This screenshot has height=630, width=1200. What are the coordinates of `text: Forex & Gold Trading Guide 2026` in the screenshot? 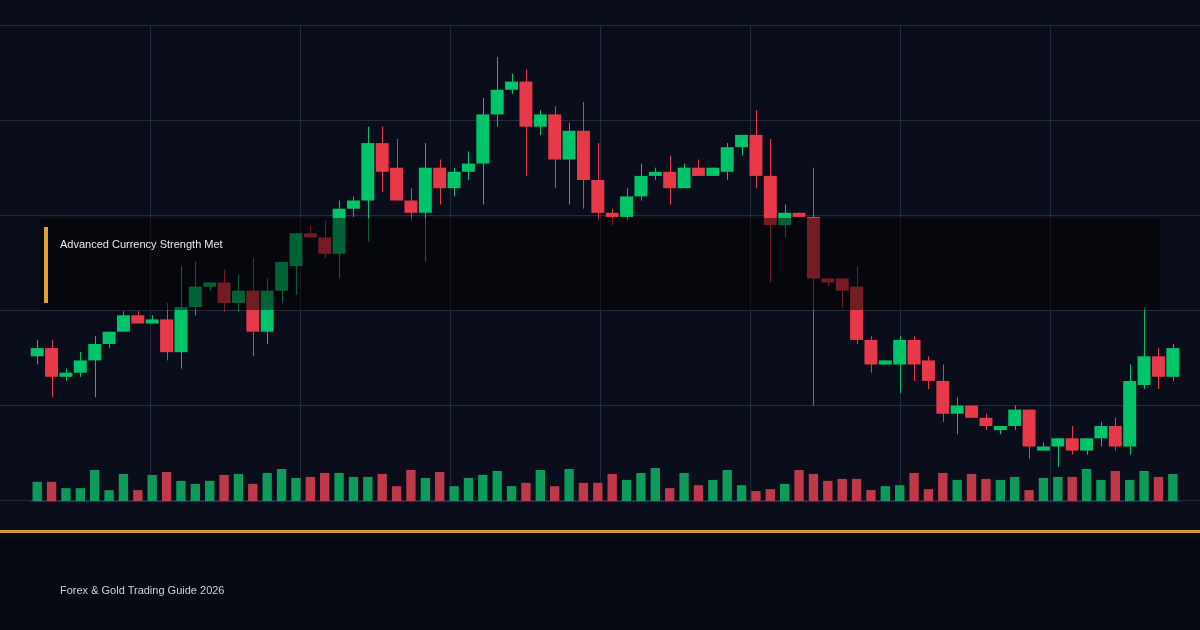 It's located at (142, 590).